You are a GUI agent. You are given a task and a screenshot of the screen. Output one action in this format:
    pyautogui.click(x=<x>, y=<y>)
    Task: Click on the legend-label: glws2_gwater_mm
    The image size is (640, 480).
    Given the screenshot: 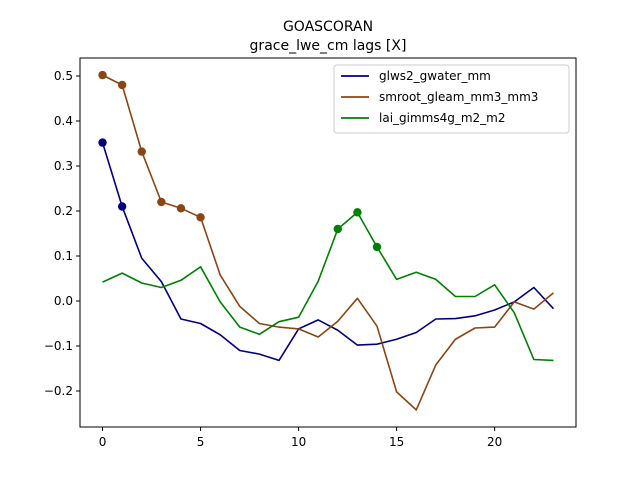 What is the action you would take?
    pyautogui.click(x=435, y=76)
    